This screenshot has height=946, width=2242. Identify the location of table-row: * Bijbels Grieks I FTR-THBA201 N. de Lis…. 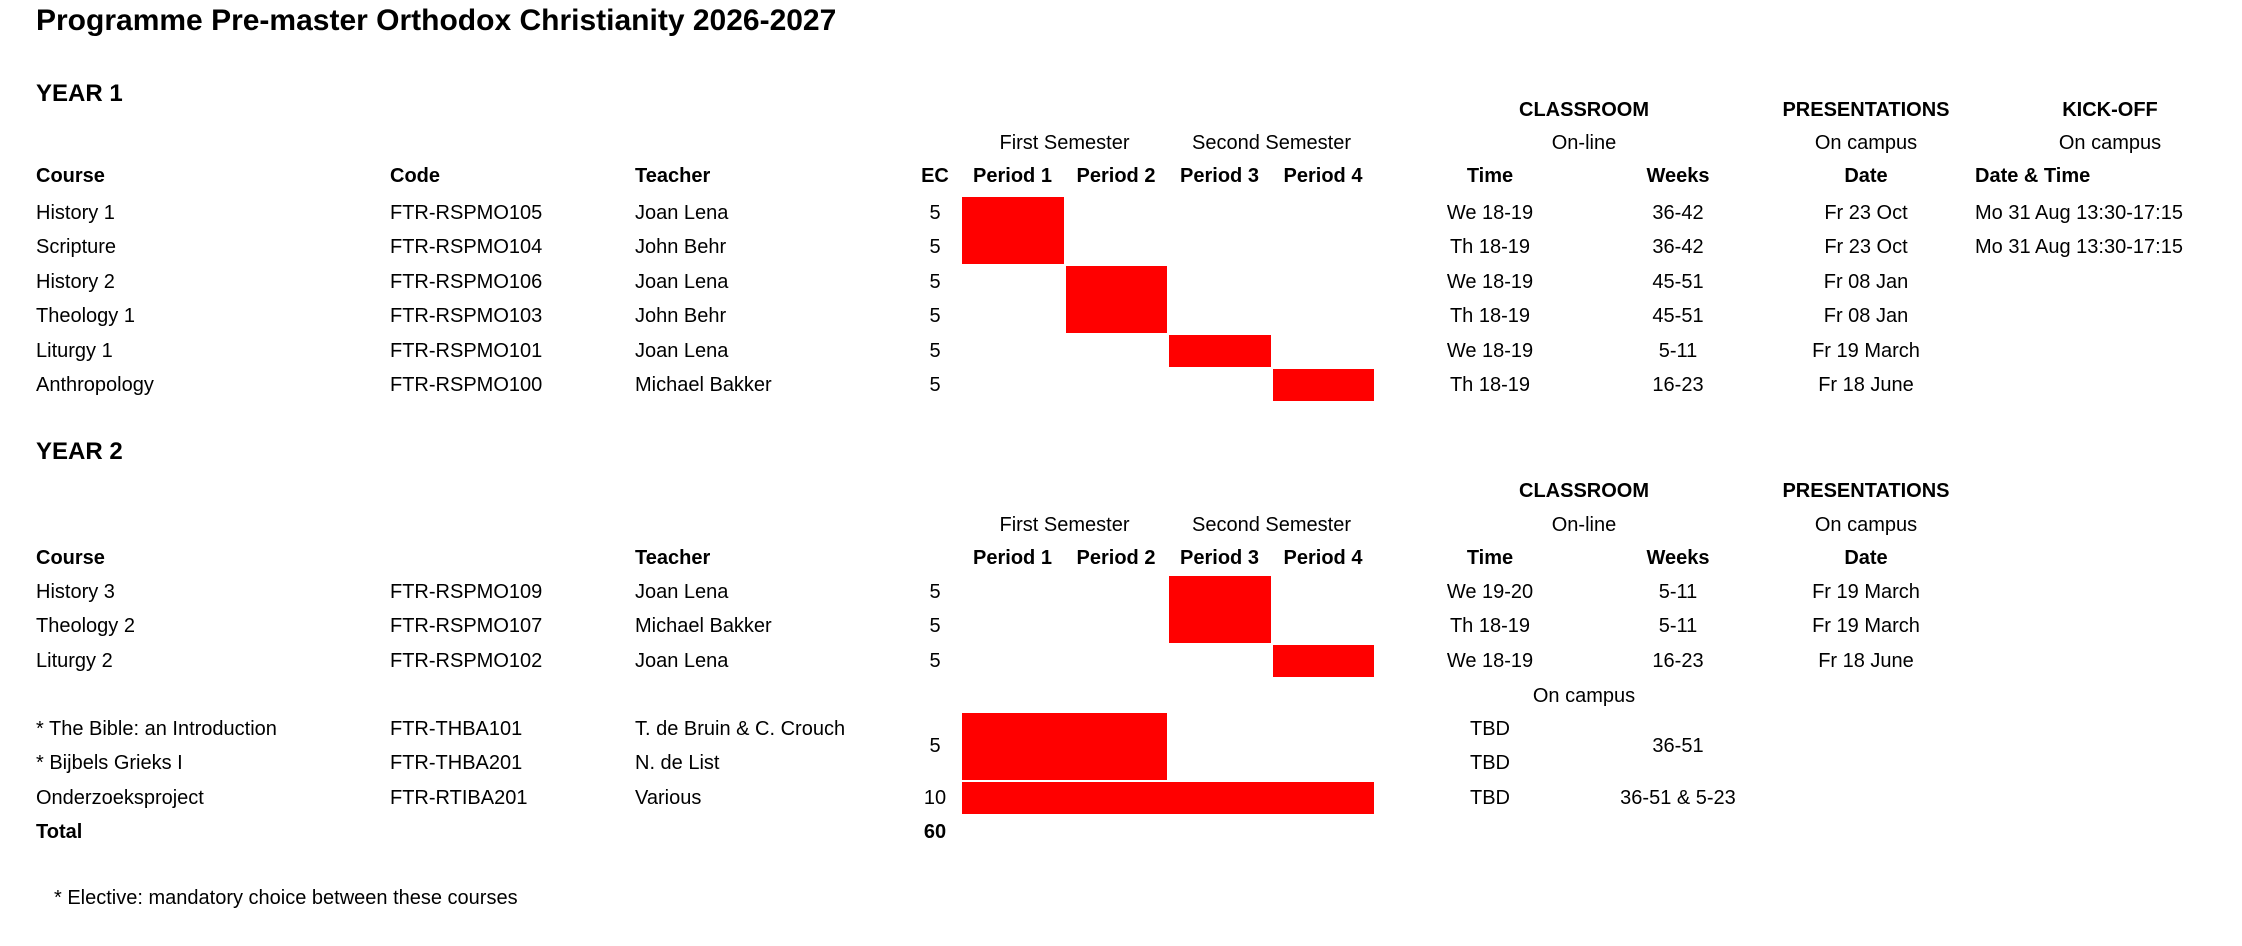
(1121, 763).